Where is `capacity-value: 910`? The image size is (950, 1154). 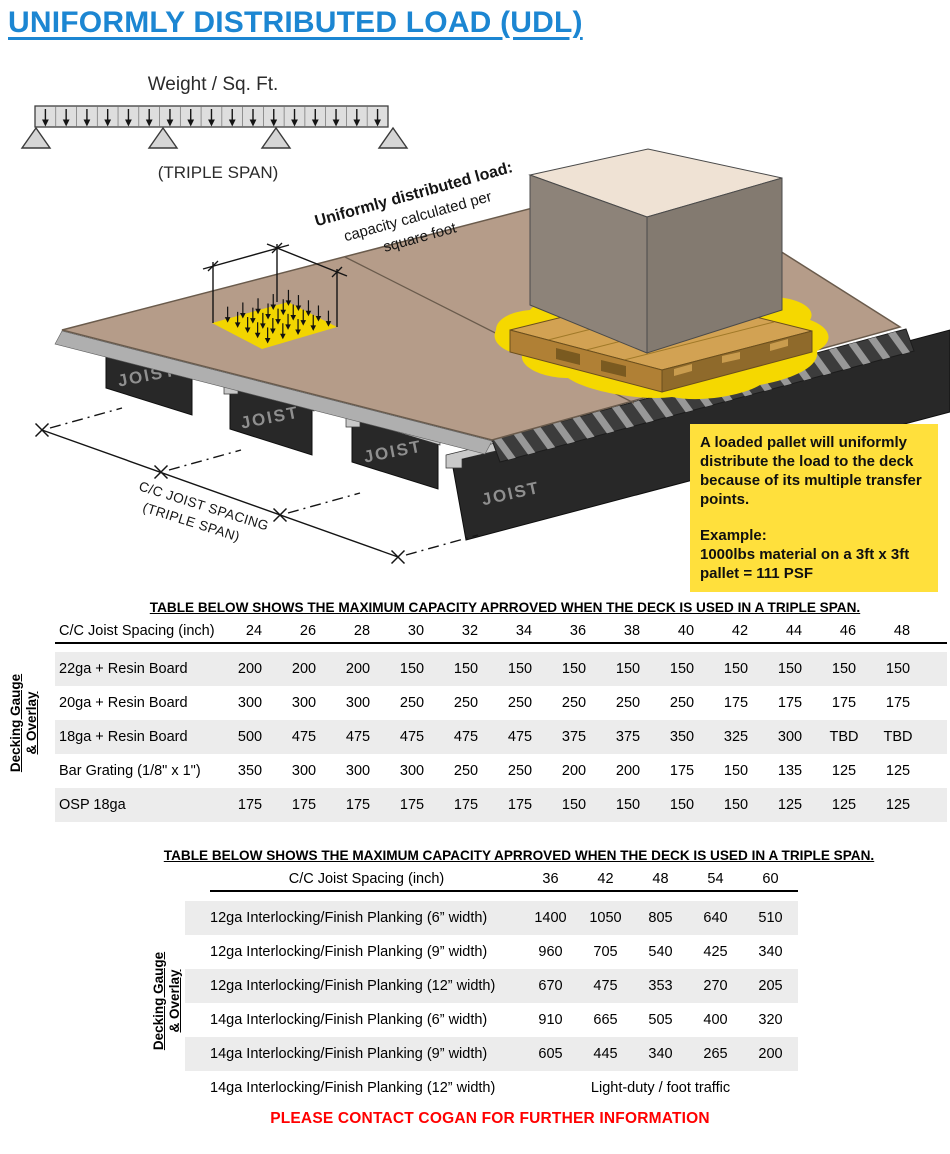
capacity-value: 910 is located at coordinates (550, 1020).